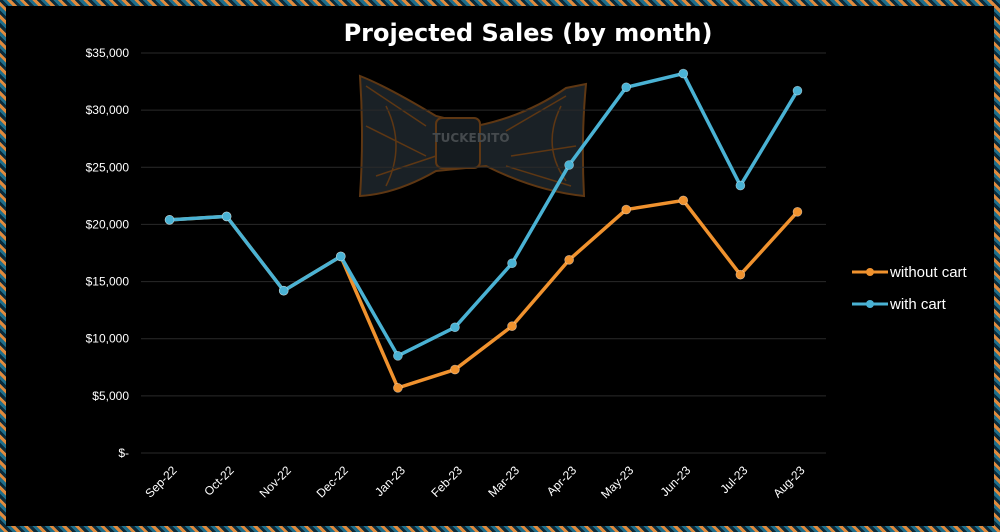 The width and height of the screenshot is (1000, 532). Describe the element at coordinates (390, 481) in the screenshot. I see `x-tick-label: Jan-23` at that location.